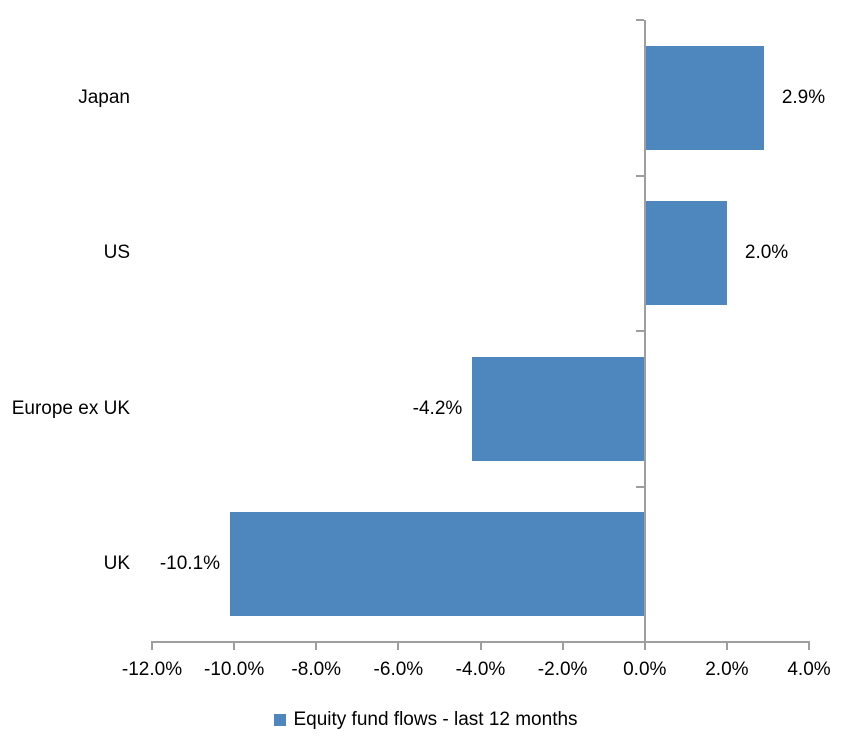 Image resolution: width=852 pixels, height=747 pixels. Describe the element at coordinates (70, 408) in the screenshot. I see `category-label: Europe ex UK` at that location.